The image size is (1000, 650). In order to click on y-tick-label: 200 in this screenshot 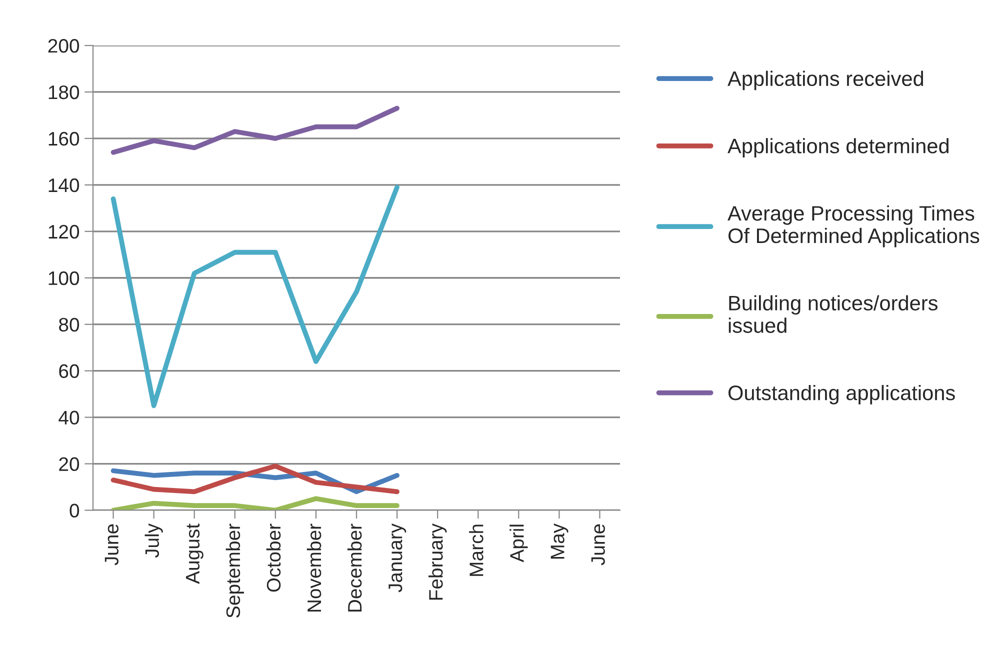, I will do `click(64, 45)`.